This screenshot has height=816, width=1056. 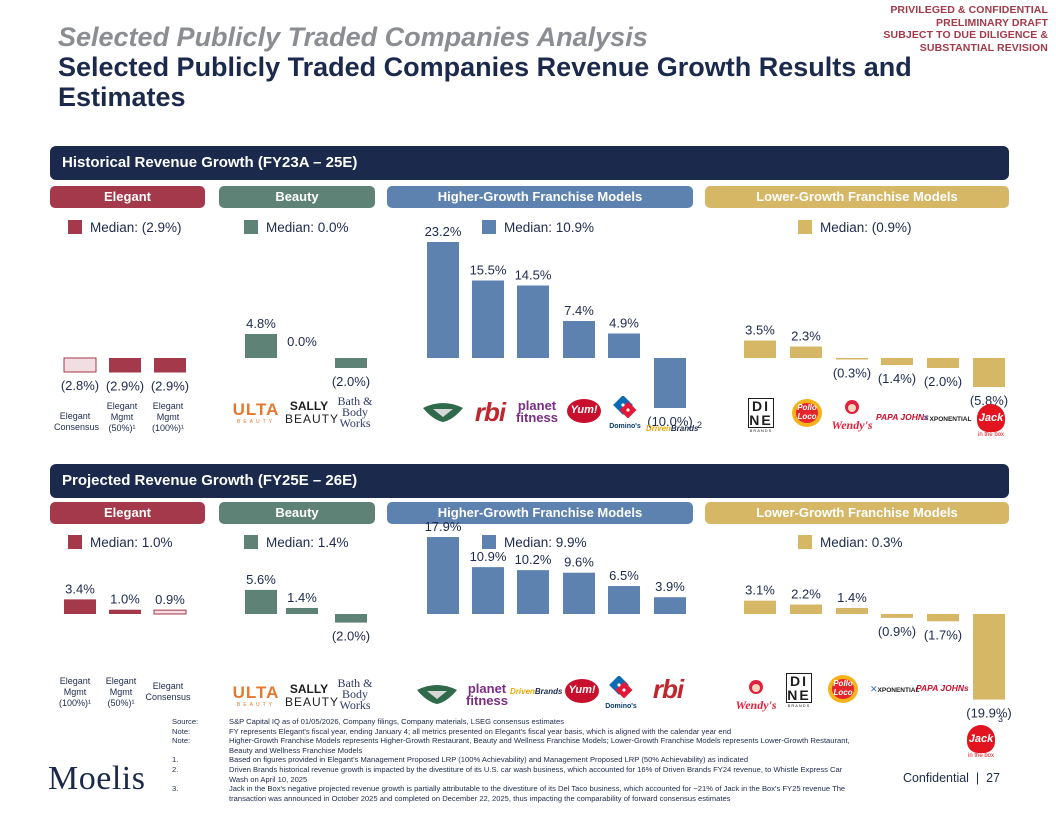 I want to click on sally-logo: SALLY BEAUTY, so click(x=312, y=413).